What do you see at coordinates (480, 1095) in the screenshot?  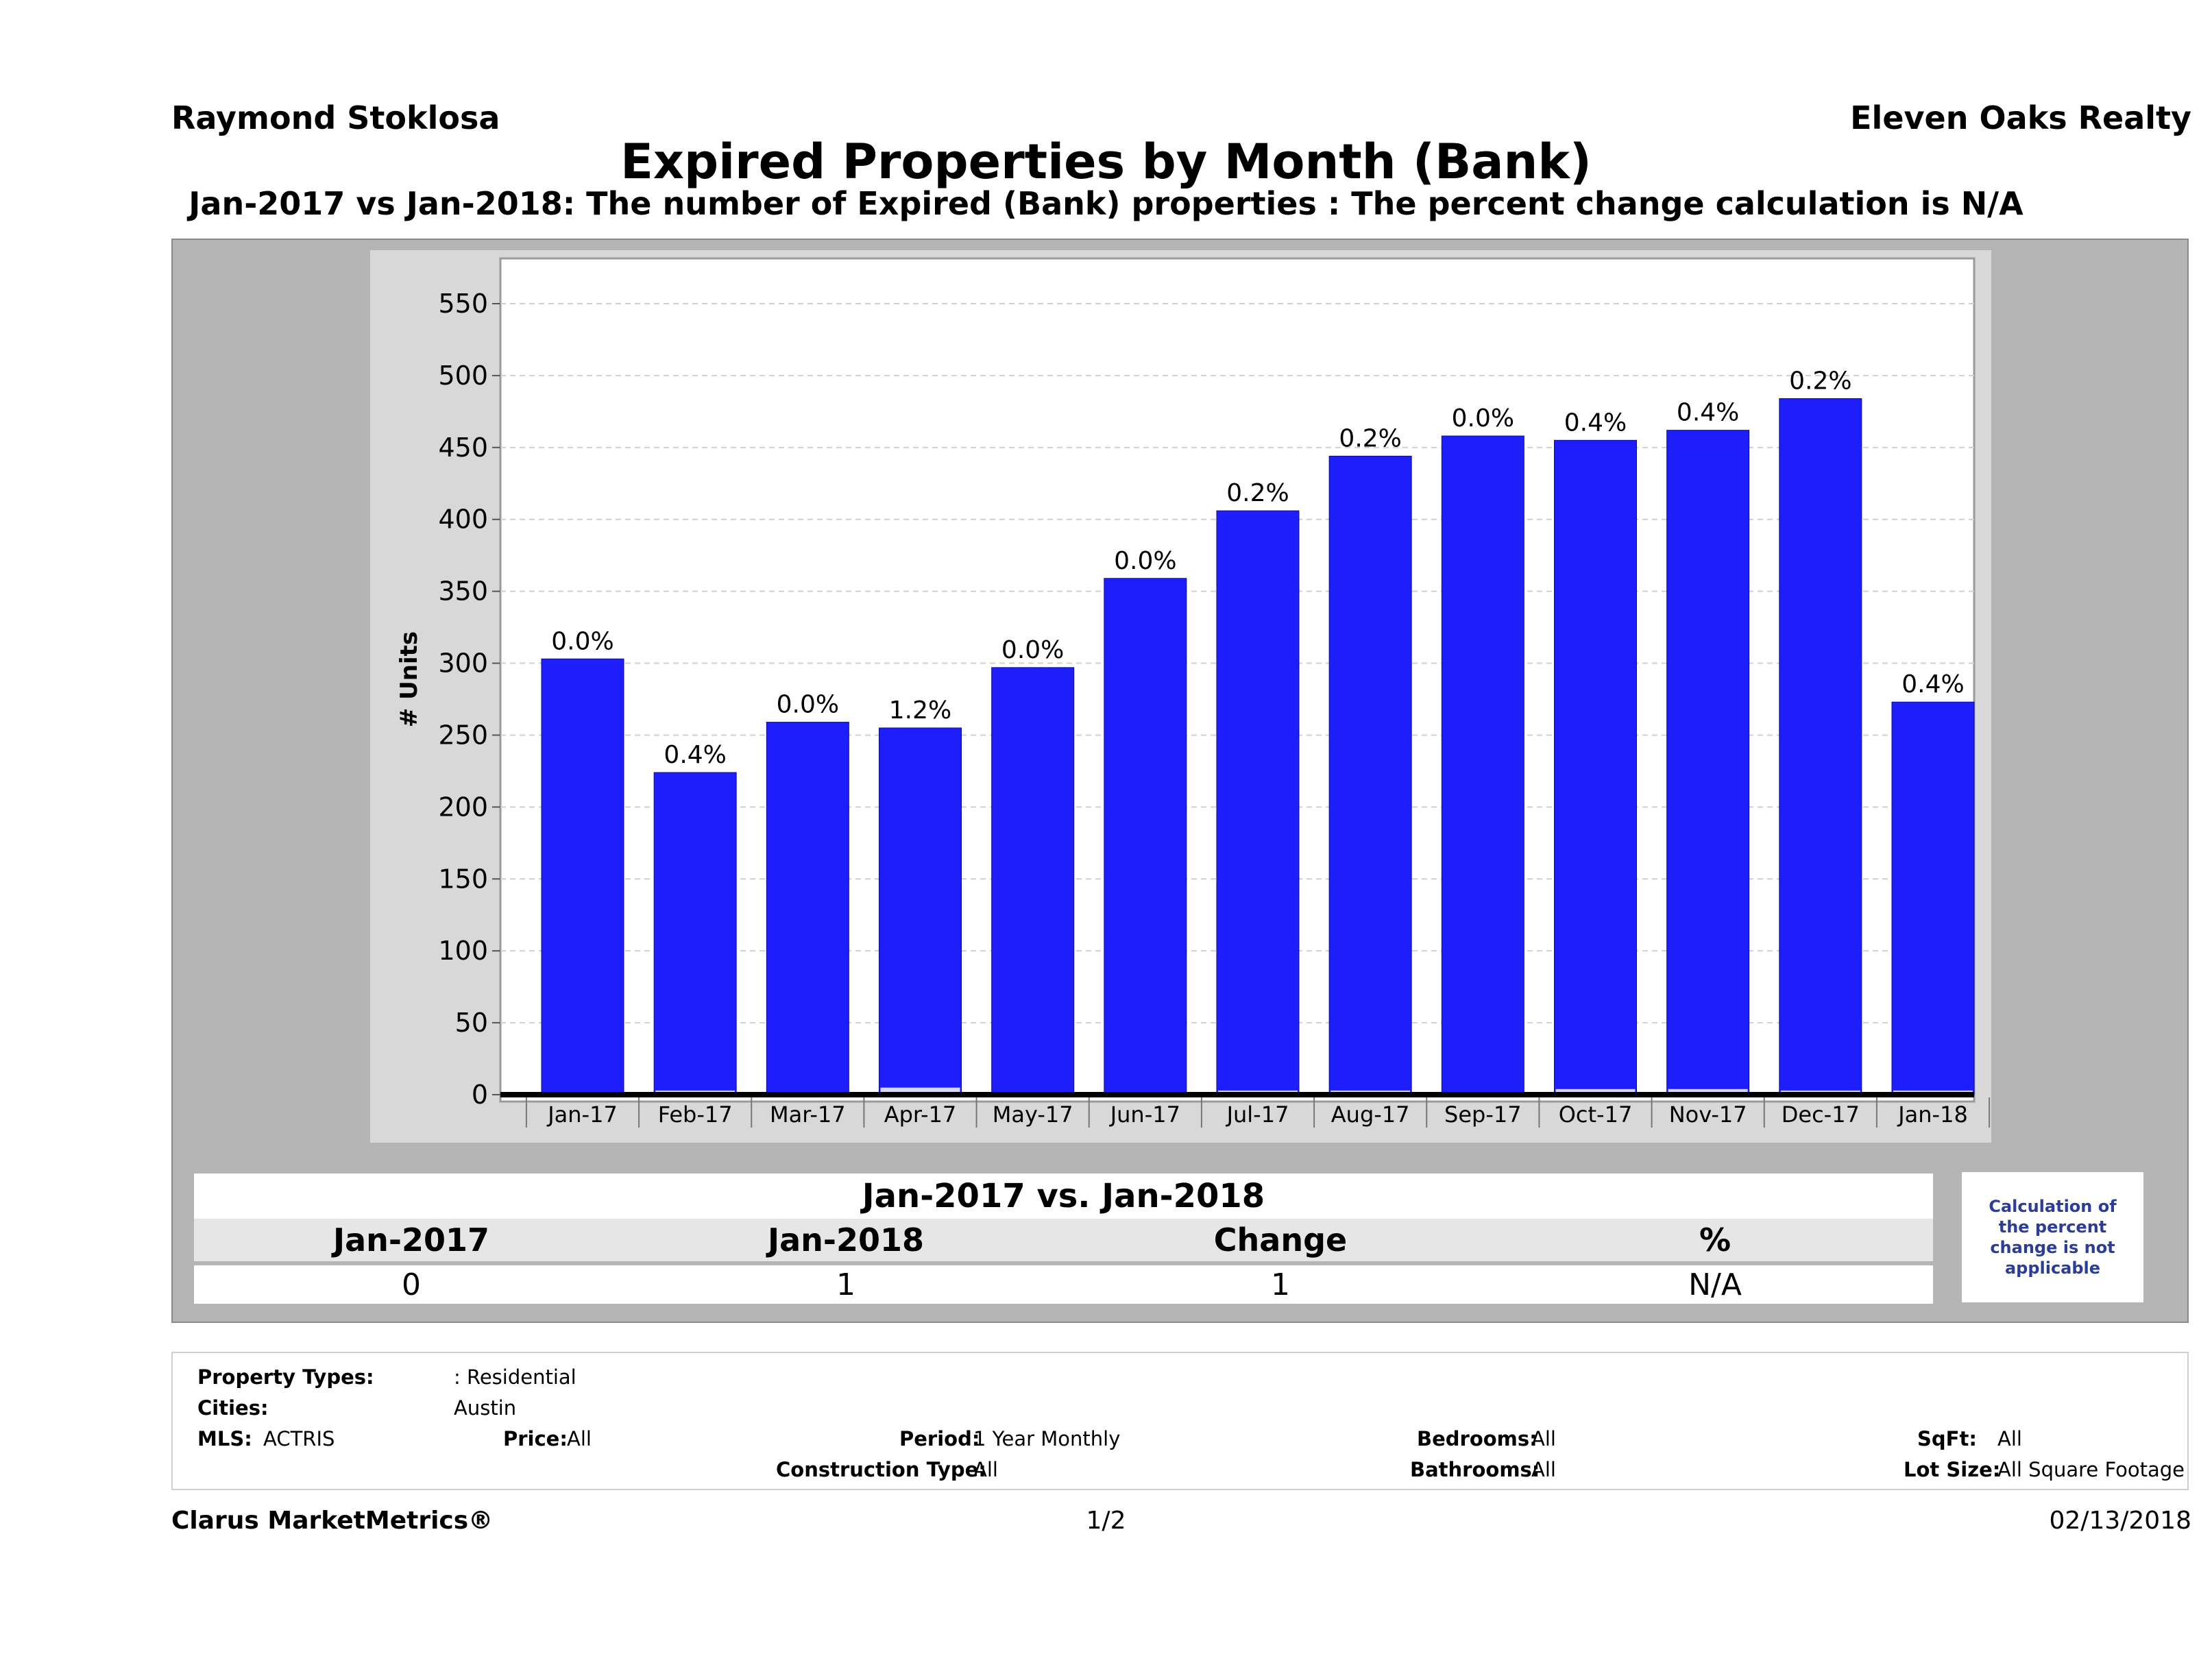 I see `y-tick-label: 0` at bounding box center [480, 1095].